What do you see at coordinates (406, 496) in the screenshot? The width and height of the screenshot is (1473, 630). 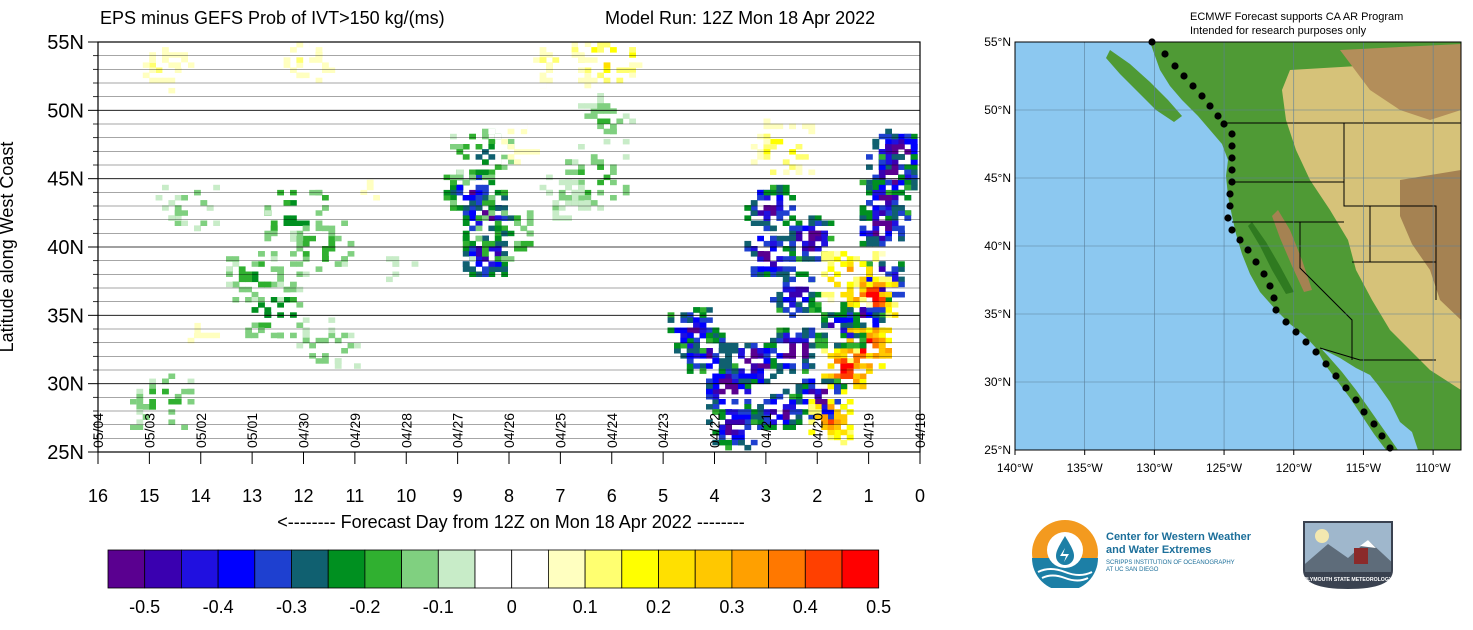 I see `x-tick-label: 10` at bounding box center [406, 496].